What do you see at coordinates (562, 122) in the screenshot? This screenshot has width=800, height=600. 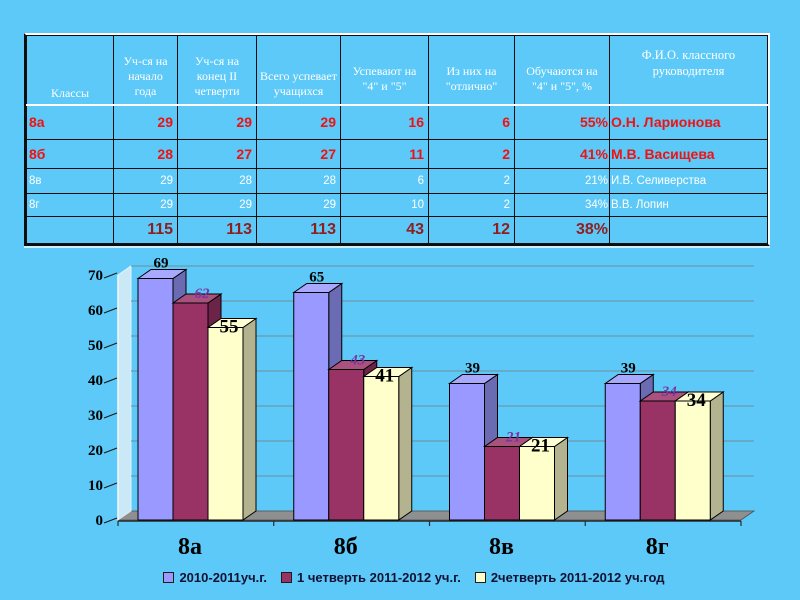 I see `cell-percent: 55%` at bounding box center [562, 122].